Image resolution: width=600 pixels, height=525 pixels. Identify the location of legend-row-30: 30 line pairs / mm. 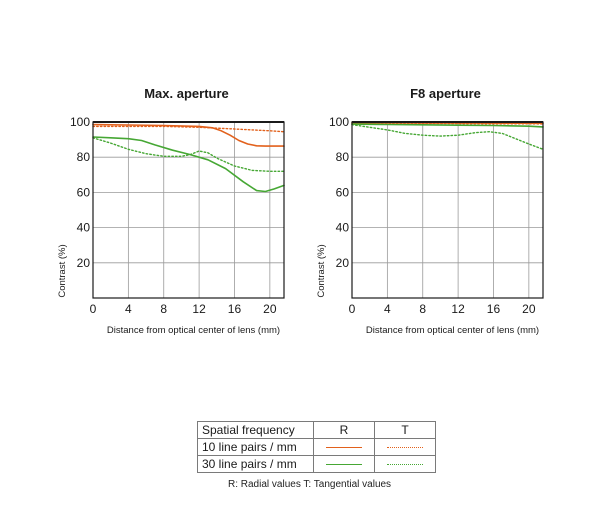
(316, 464).